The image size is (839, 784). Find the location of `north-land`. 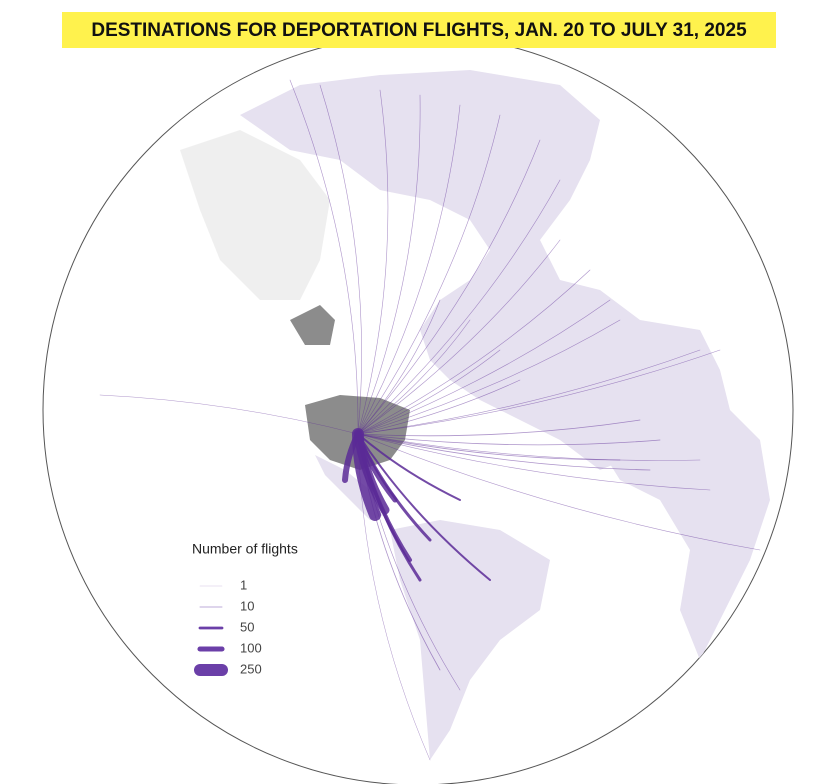

north-land is located at coordinates (255, 215).